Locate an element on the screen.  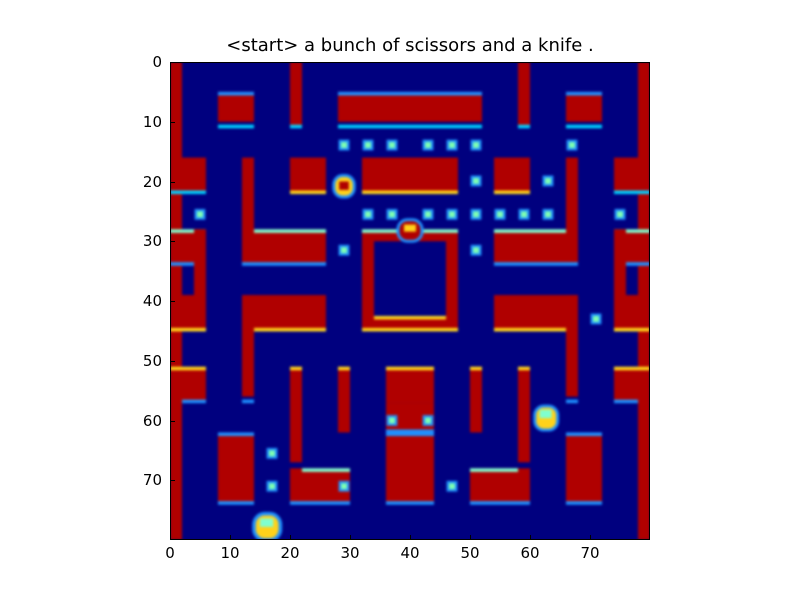
x-tick-label: 30 is located at coordinates (350, 553).